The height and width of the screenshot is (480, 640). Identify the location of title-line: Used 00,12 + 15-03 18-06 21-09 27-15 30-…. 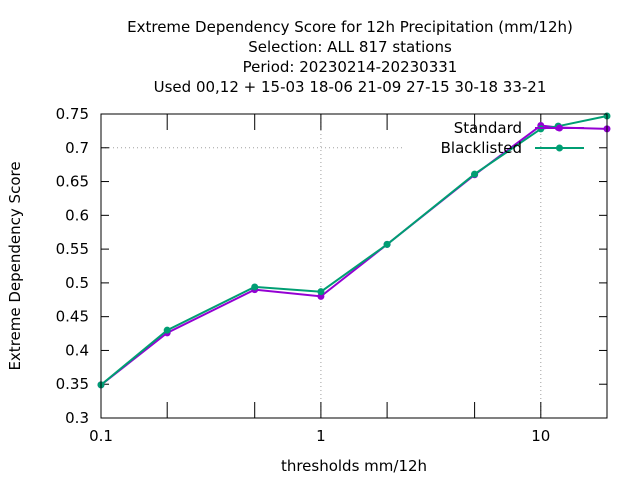
(350, 87).